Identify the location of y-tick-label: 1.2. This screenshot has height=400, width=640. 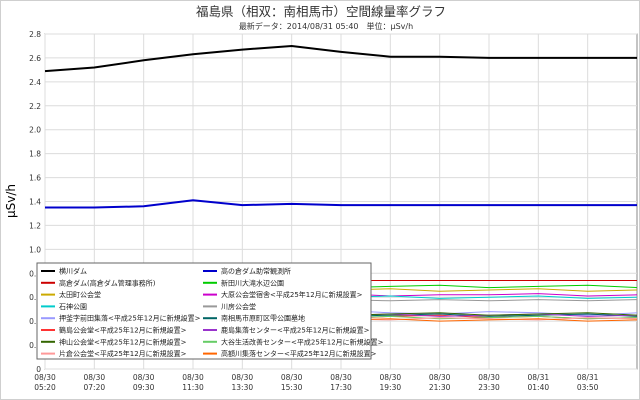
(35, 225).